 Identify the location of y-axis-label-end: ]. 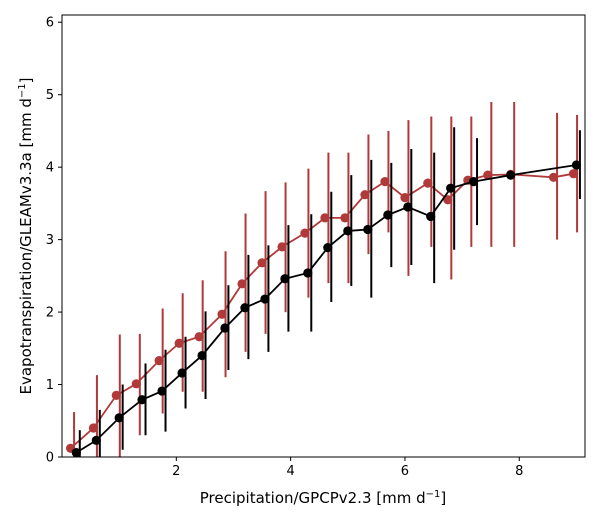
(26, 81).